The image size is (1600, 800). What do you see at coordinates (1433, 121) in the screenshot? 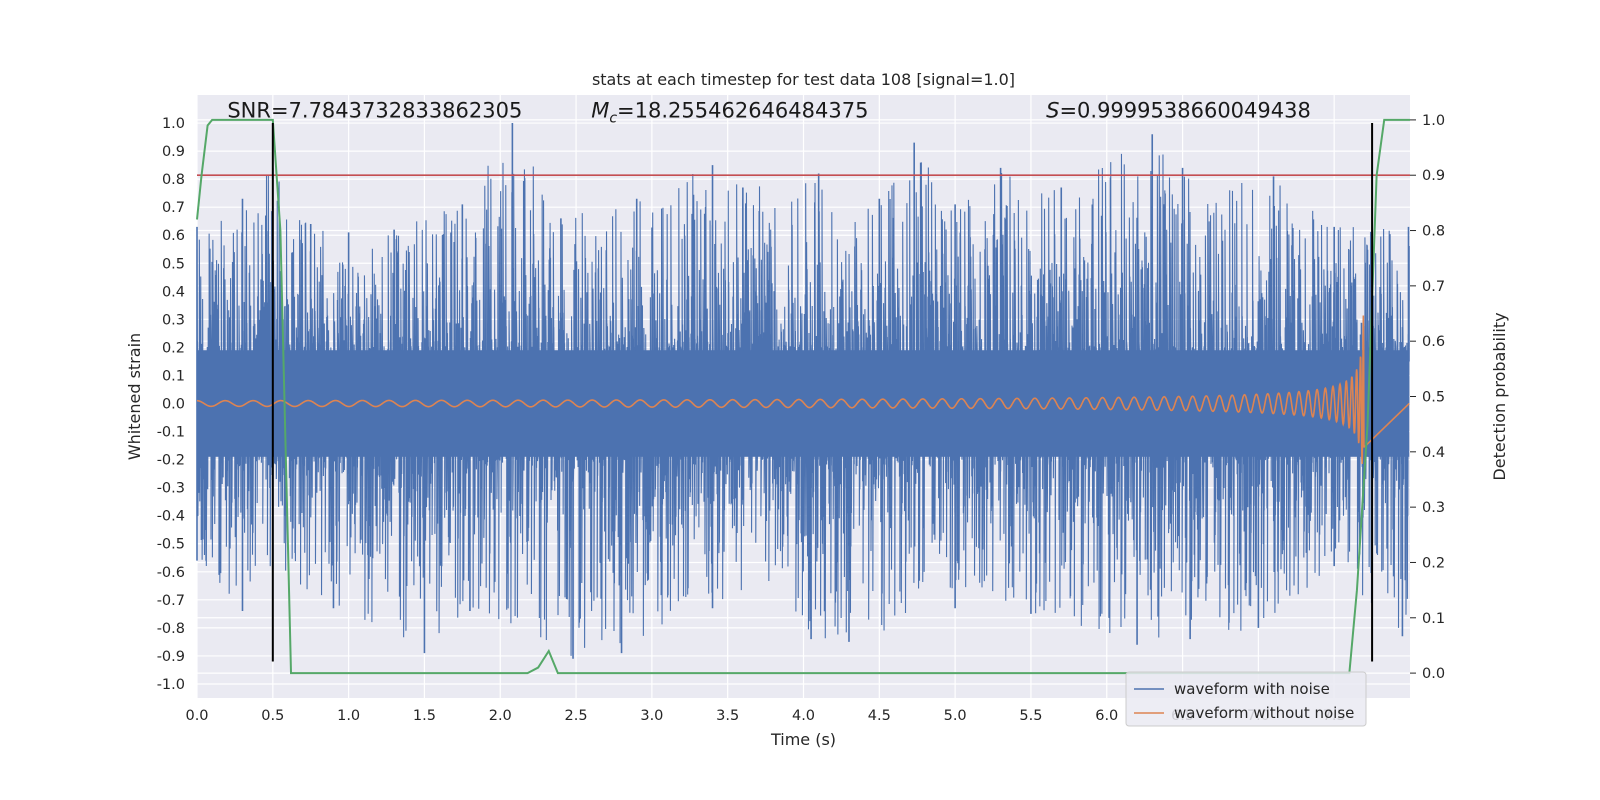
I see `y2-tick-label: 1.0` at bounding box center [1433, 121].